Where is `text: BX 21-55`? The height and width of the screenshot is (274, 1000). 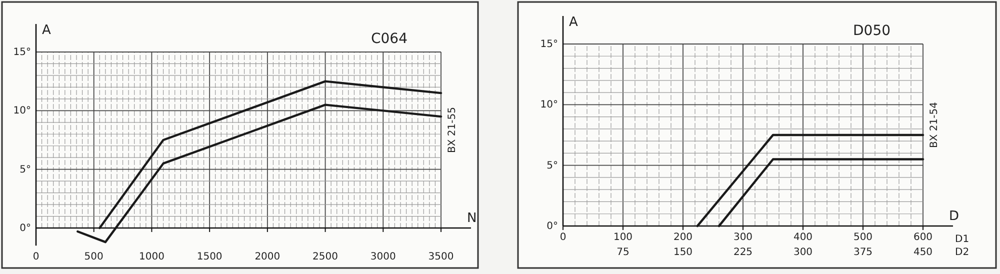 text: BX 21-55 is located at coordinates (452, 130).